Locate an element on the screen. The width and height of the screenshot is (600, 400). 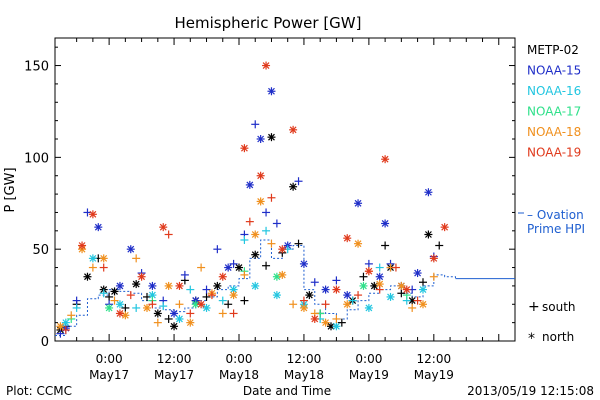
legend-item: NOAA-16 is located at coordinates (554, 91).